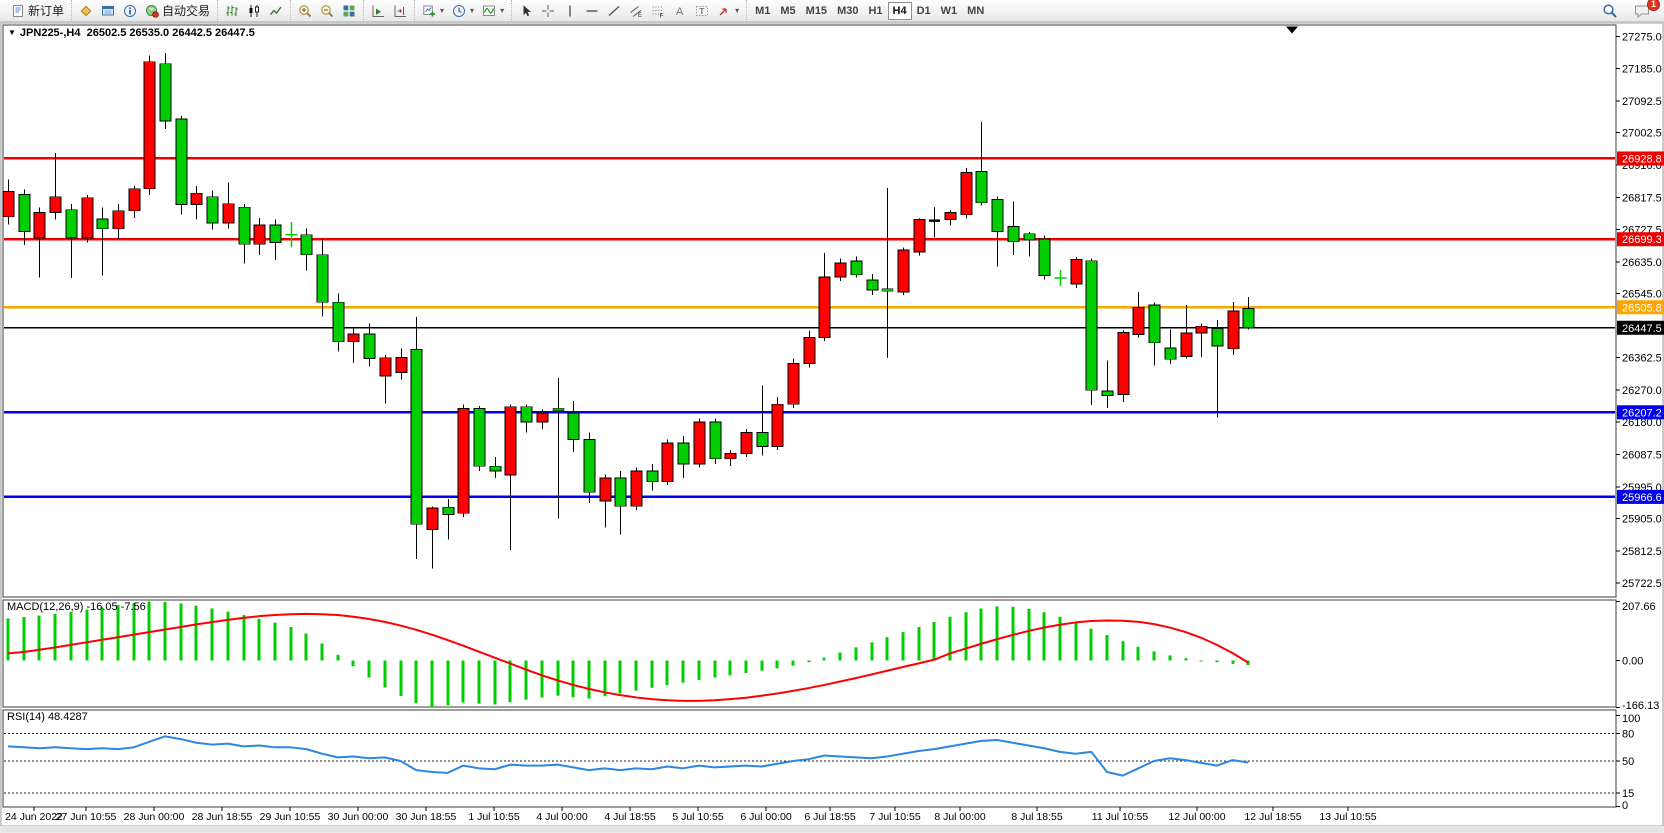 This screenshot has height=833, width=1664. What do you see at coordinates (1642, 584) in the screenshot?
I see `price-tick-label: 25722.5` at bounding box center [1642, 584].